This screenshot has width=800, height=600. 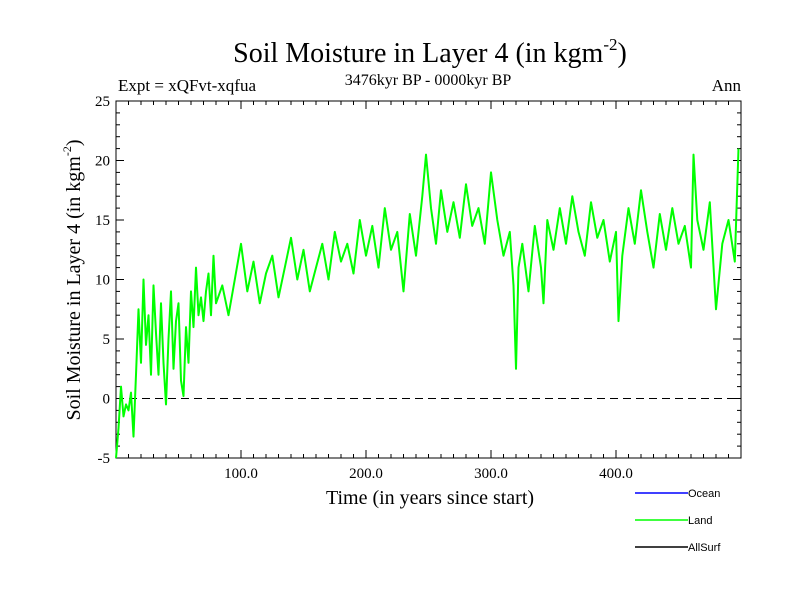 What do you see at coordinates (102, 162) in the screenshot?
I see `y-tick-label: 20` at bounding box center [102, 162].